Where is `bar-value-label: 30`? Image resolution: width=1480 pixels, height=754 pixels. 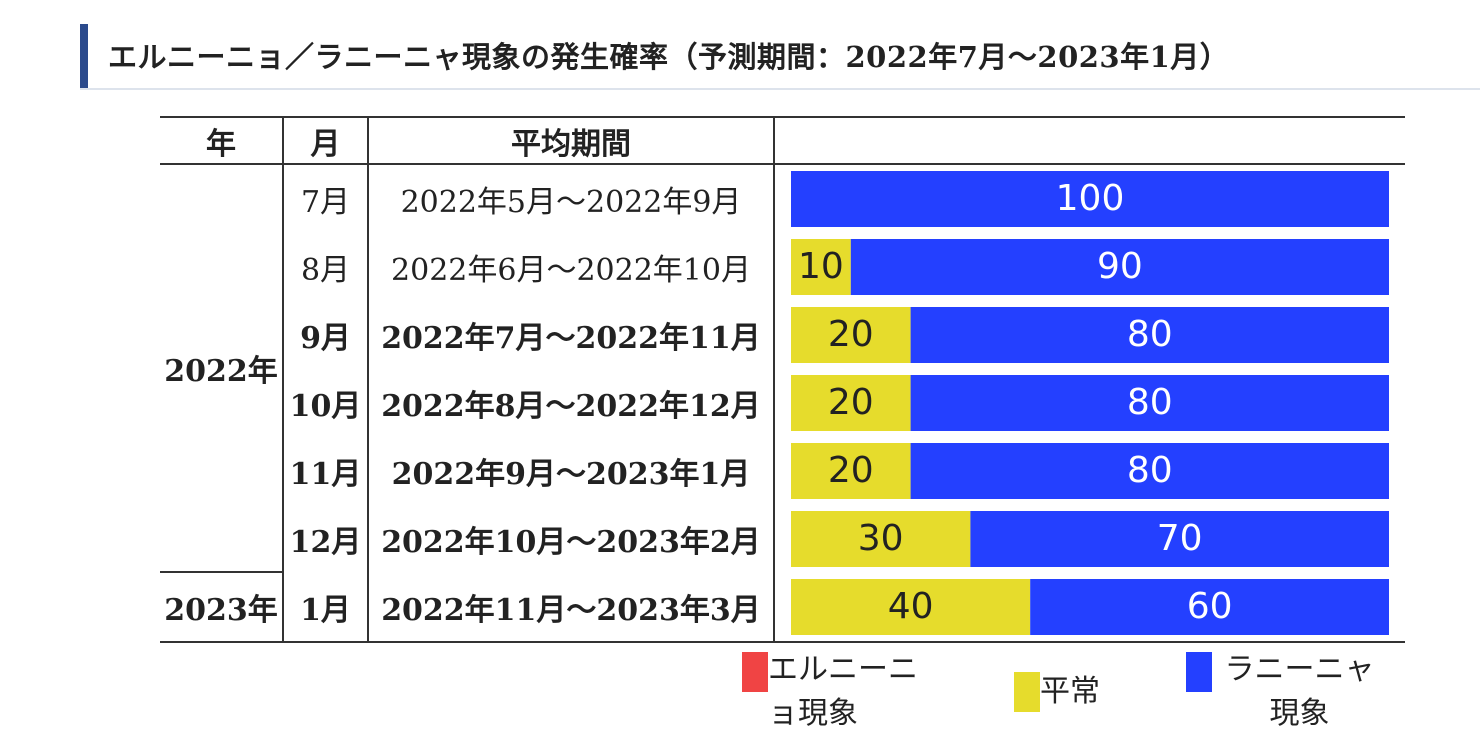 bar-value-label: 30 is located at coordinates (881, 538).